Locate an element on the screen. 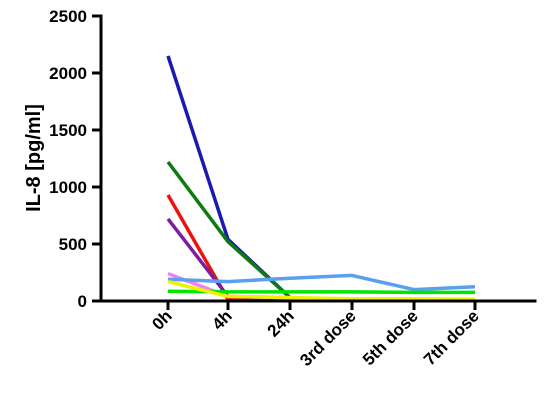 The height and width of the screenshot is (407, 550). x-tick-label: 0h is located at coordinates (161, 319).